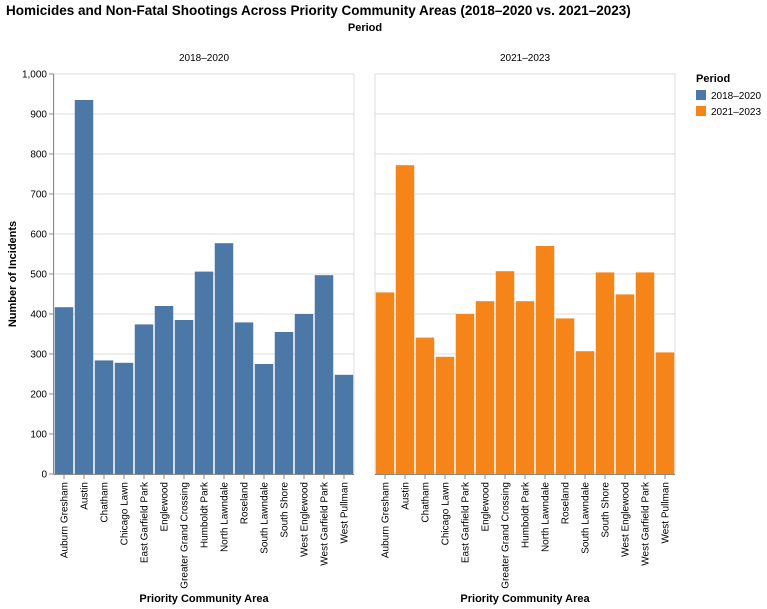 This screenshot has height=609, width=767. Describe the element at coordinates (38, 395) in the screenshot. I see `y-tick-label: 200` at that location.